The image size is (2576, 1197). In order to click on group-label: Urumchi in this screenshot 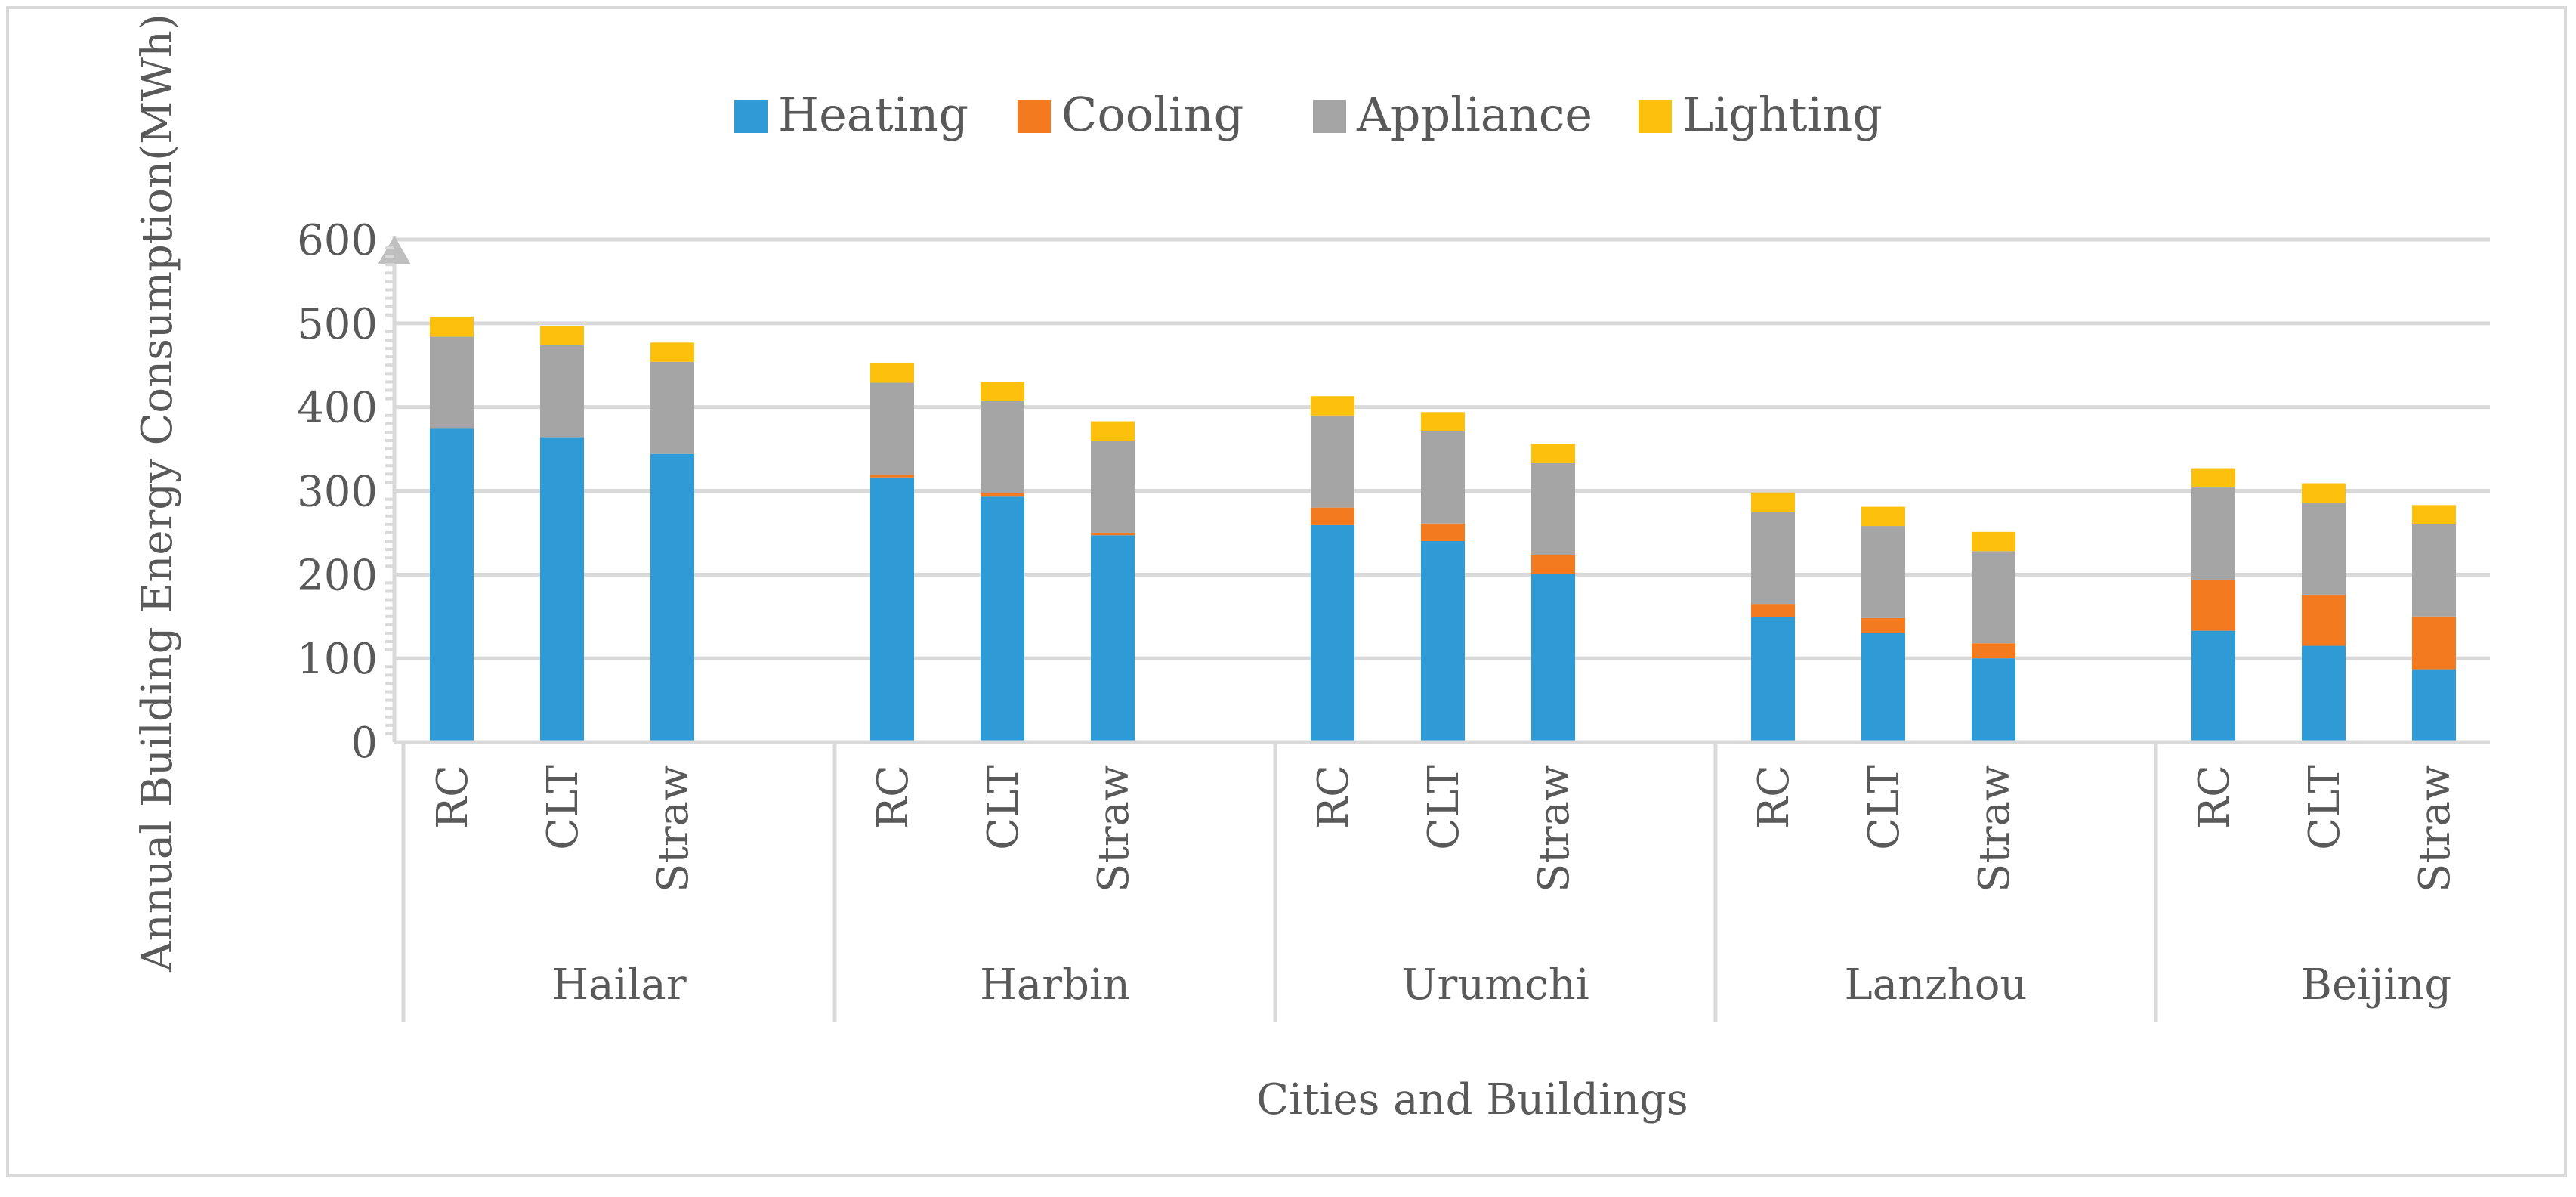, I will do `click(1495, 985)`.